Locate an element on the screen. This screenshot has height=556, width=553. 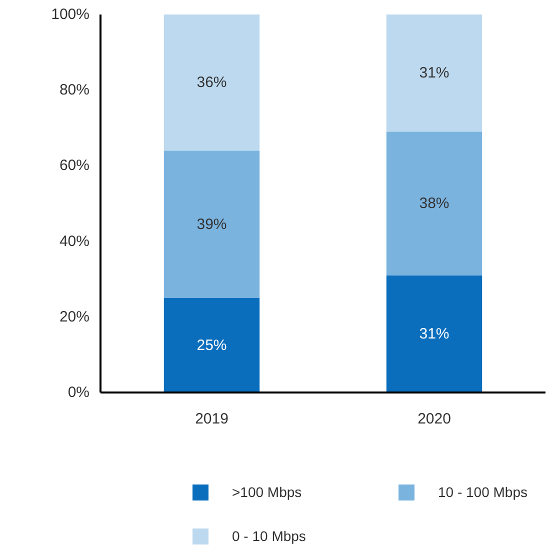
y-tick-label: 60% is located at coordinates (74, 165).